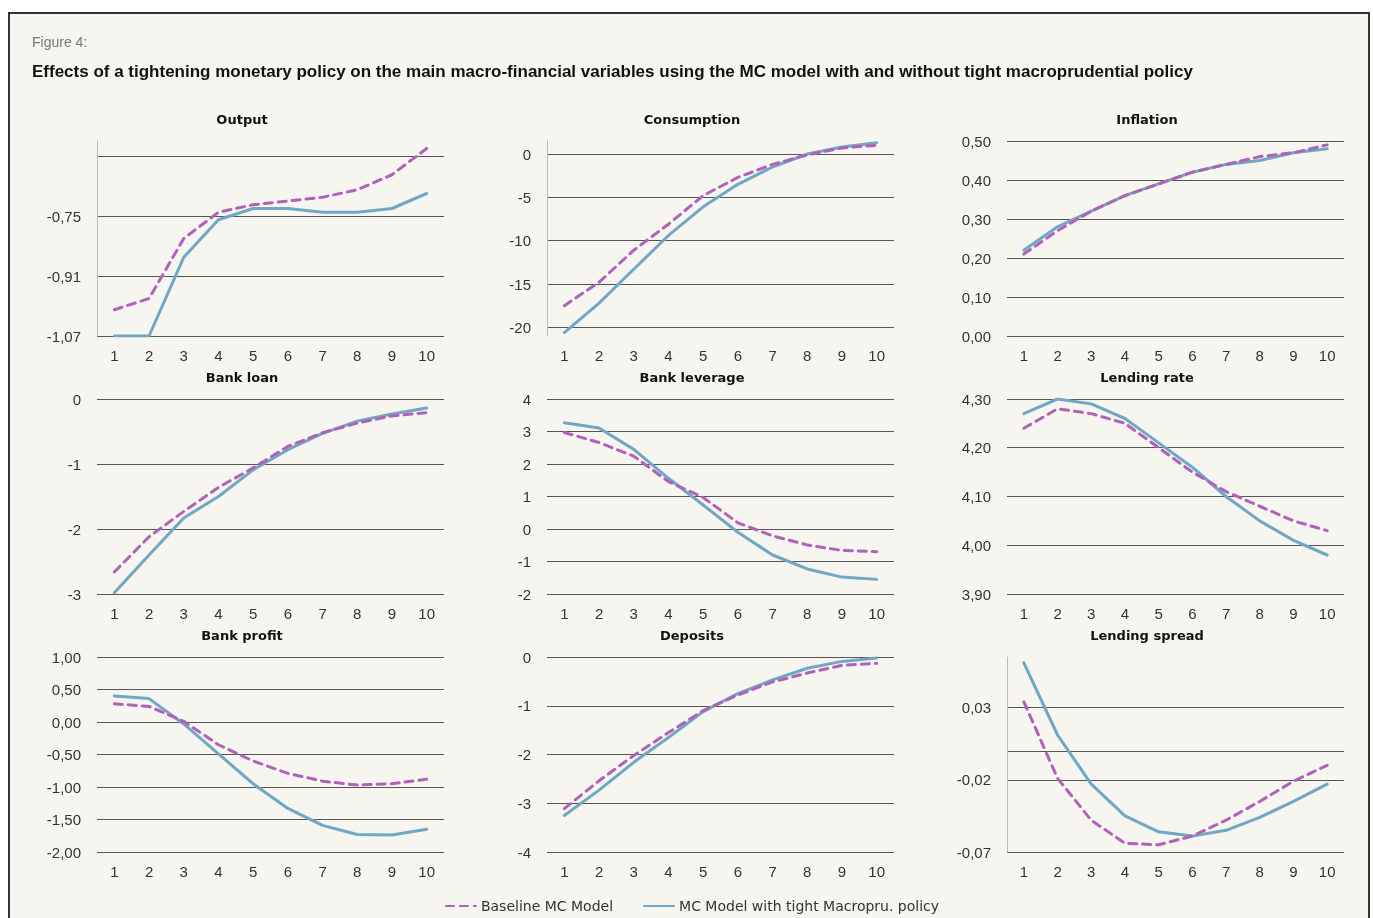 The height and width of the screenshot is (918, 1373). I want to click on y-tick-label: 0,03, so click(976, 708).